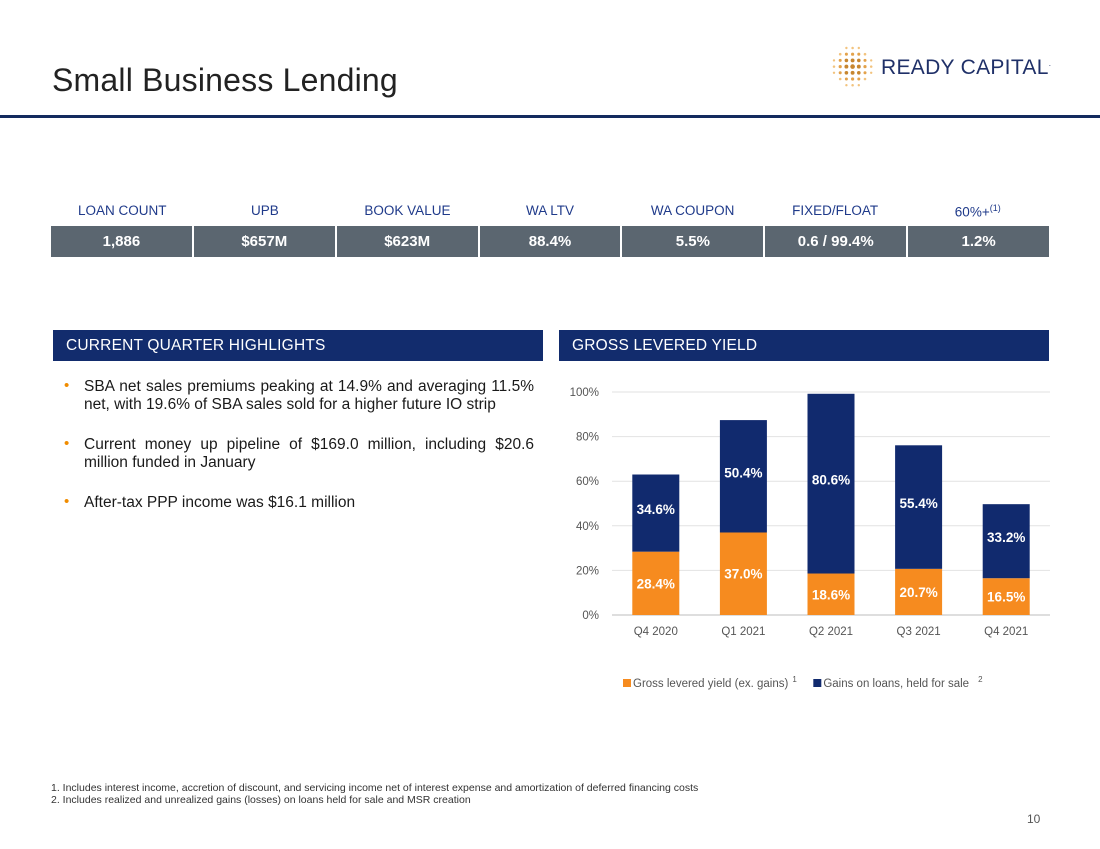  I want to click on stat-header-loan-count: LOAN COUNT, so click(122, 210).